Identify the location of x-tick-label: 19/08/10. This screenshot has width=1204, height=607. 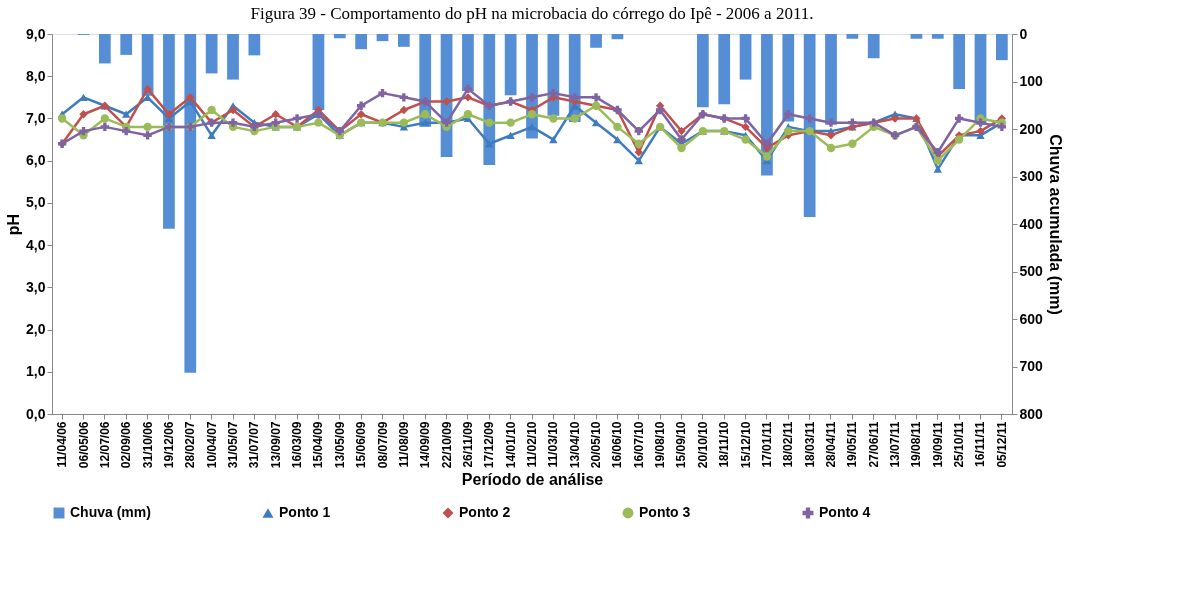
(660, 445).